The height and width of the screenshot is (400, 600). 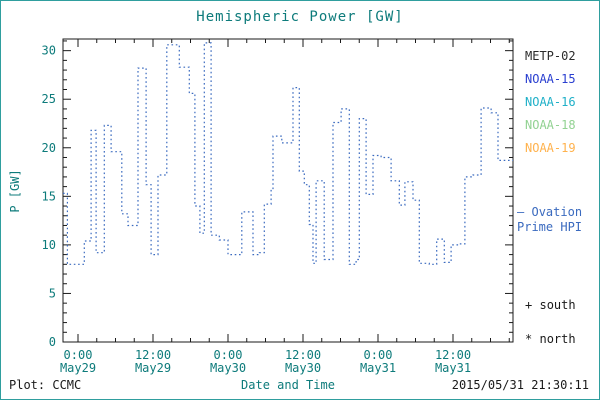 I want to click on plot-source-label: Plot: CCMC, so click(x=45, y=385).